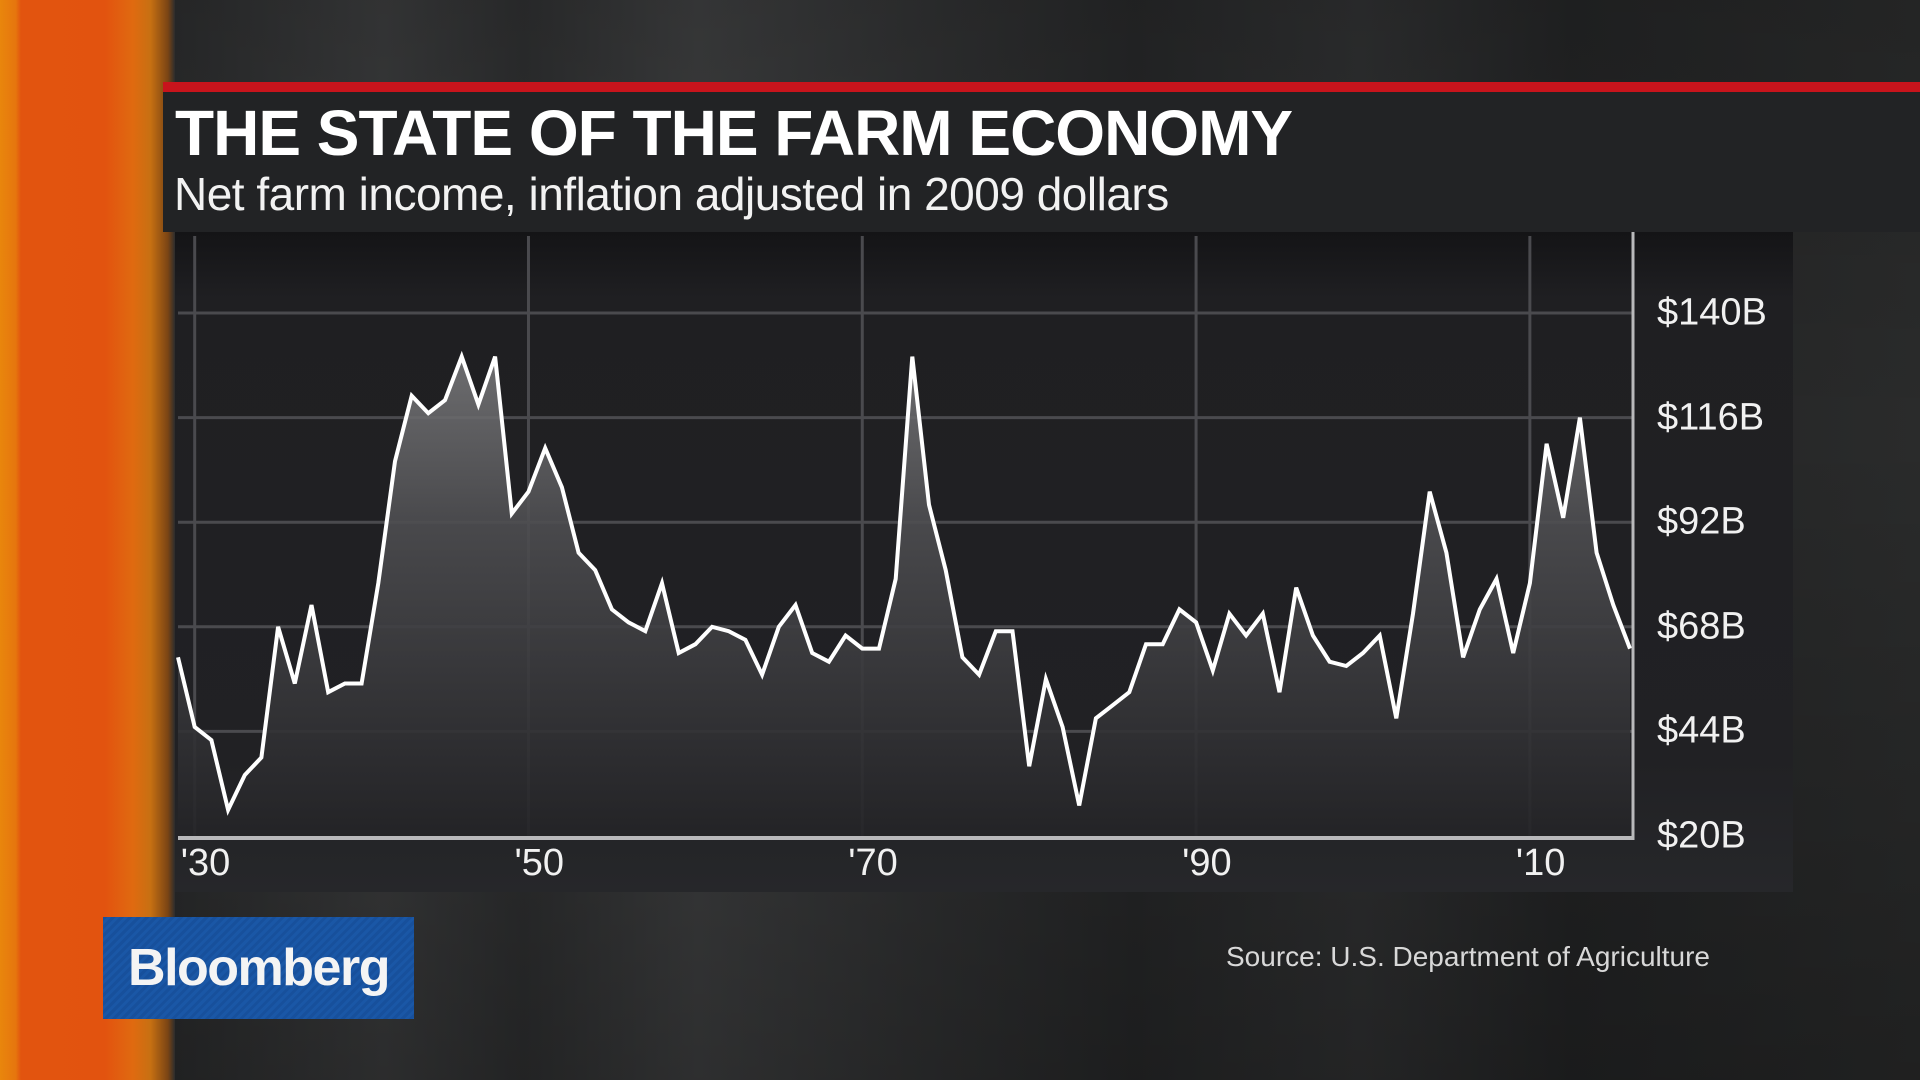 The height and width of the screenshot is (1080, 1920). Describe the element at coordinates (1711, 417) in the screenshot. I see `y-tick-label: $116B` at that location.